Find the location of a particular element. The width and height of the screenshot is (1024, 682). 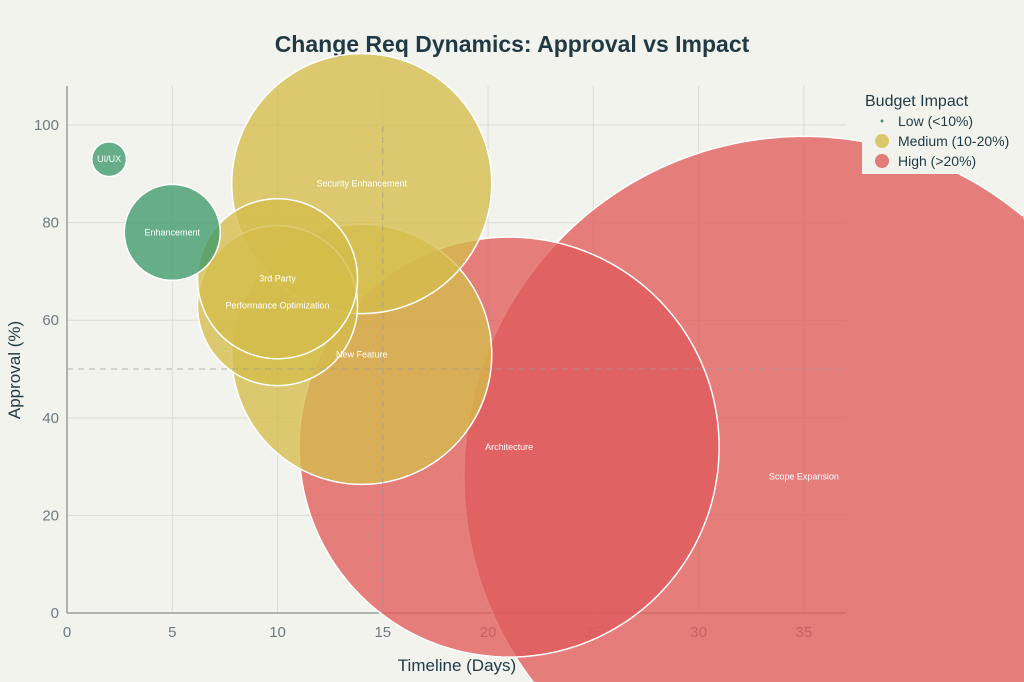

bubble-label: Security Enhancement is located at coordinates (361, 184).